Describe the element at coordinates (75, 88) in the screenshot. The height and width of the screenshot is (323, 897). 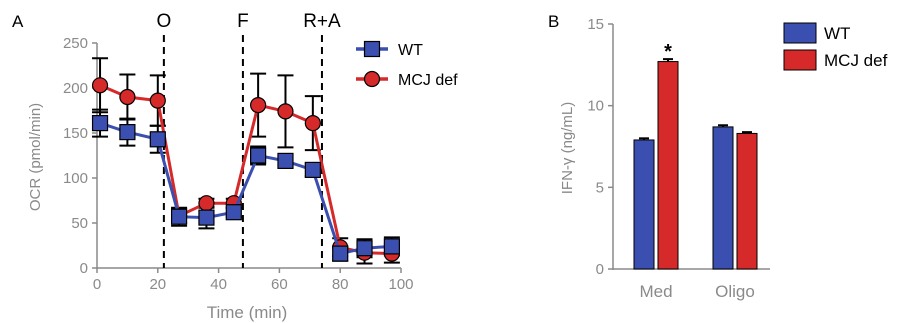
I see `panel-a-y-tick-label: 200` at that location.